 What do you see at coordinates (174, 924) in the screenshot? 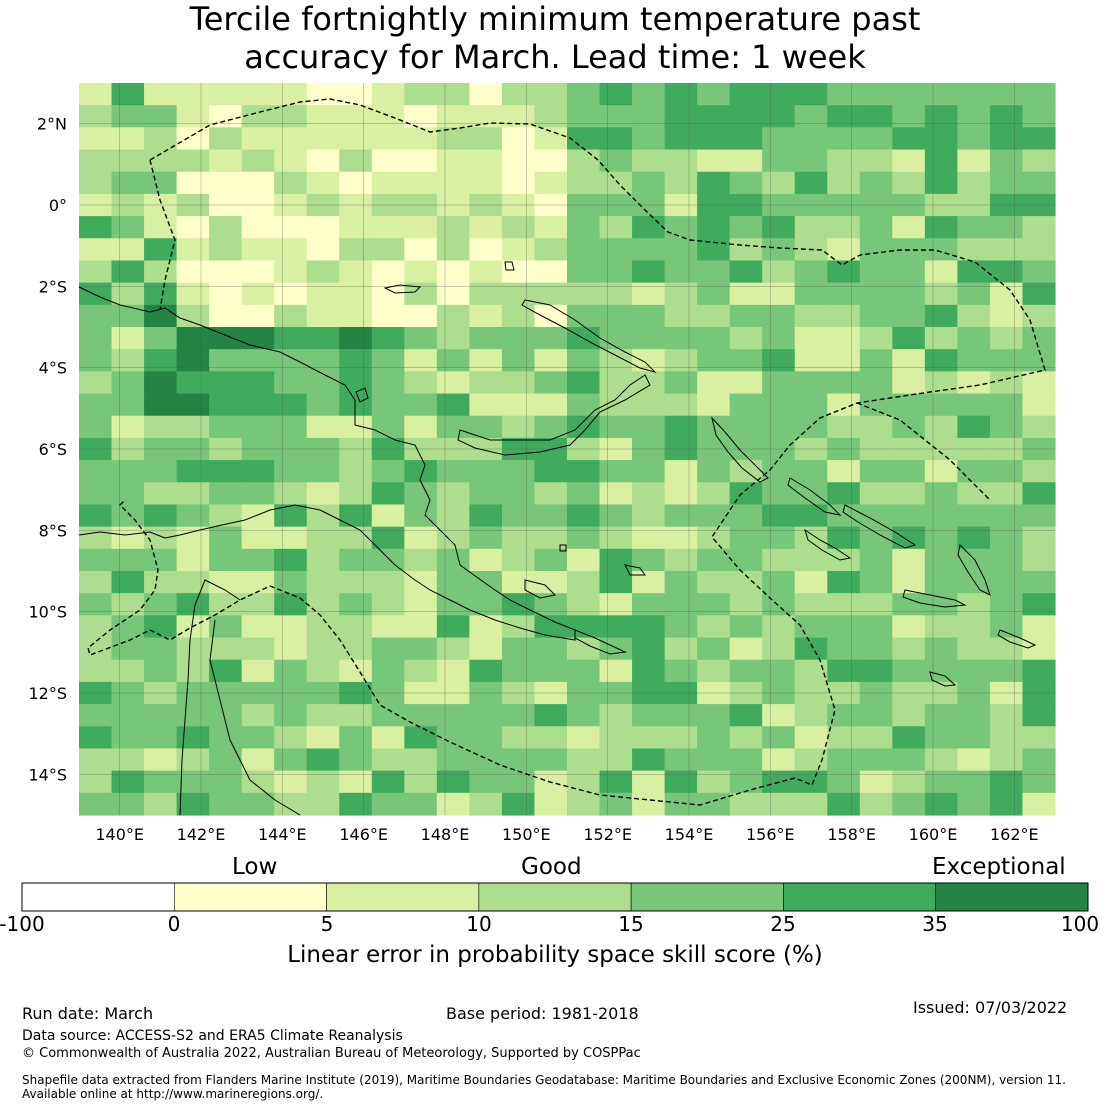
I see `colorbar-tick: 0` at bounding box center [174, 924].